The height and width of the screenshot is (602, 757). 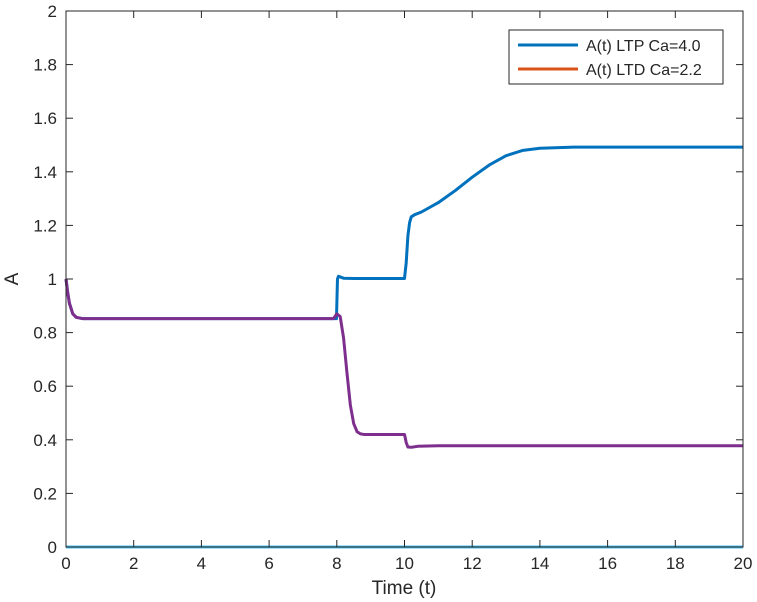 I want to click on y-tick-label: 1.2, so click(x=45, y=225).